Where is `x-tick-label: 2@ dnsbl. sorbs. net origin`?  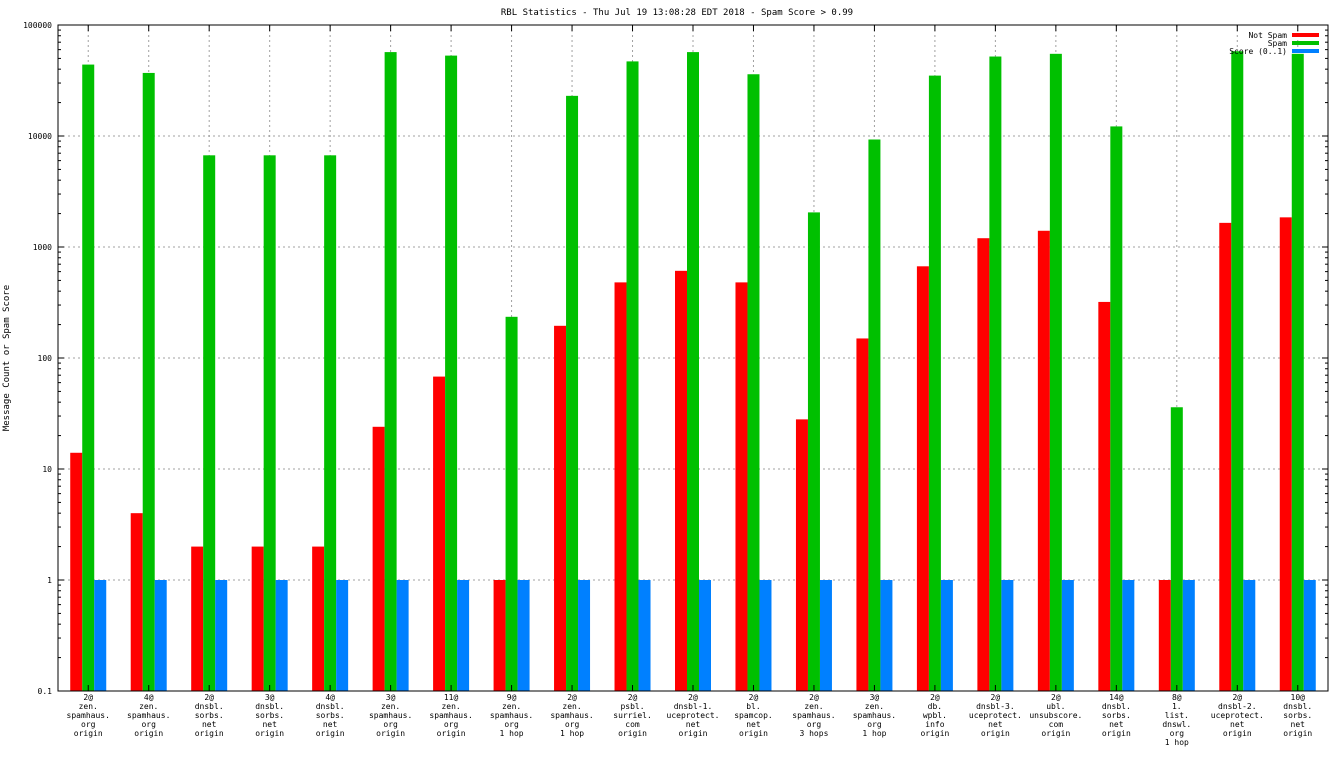 x-tick-label: 2@ dnsbl. sorbs. net origin is located at coordinates (209, 715).